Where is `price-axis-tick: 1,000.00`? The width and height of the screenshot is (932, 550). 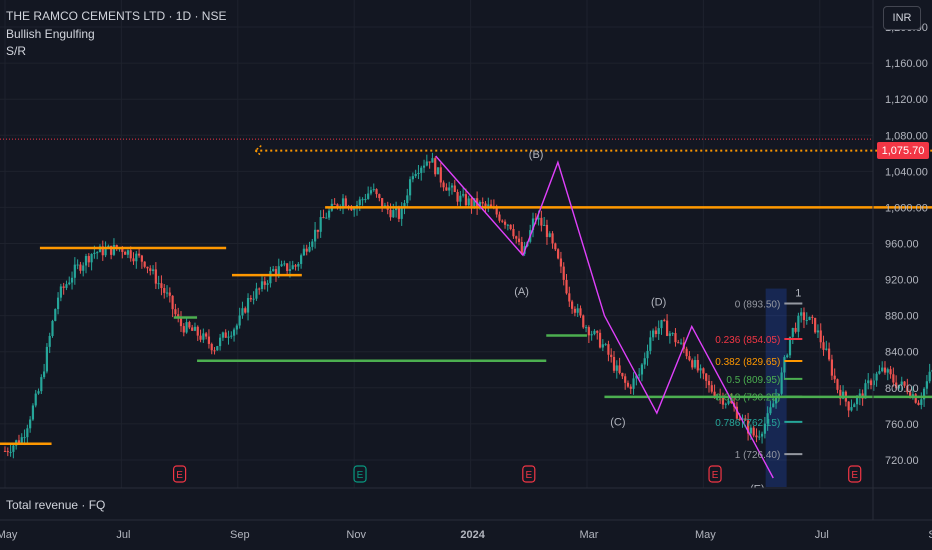 price-axis-tick: 1,000.00 is located at coordinates (906, 208).